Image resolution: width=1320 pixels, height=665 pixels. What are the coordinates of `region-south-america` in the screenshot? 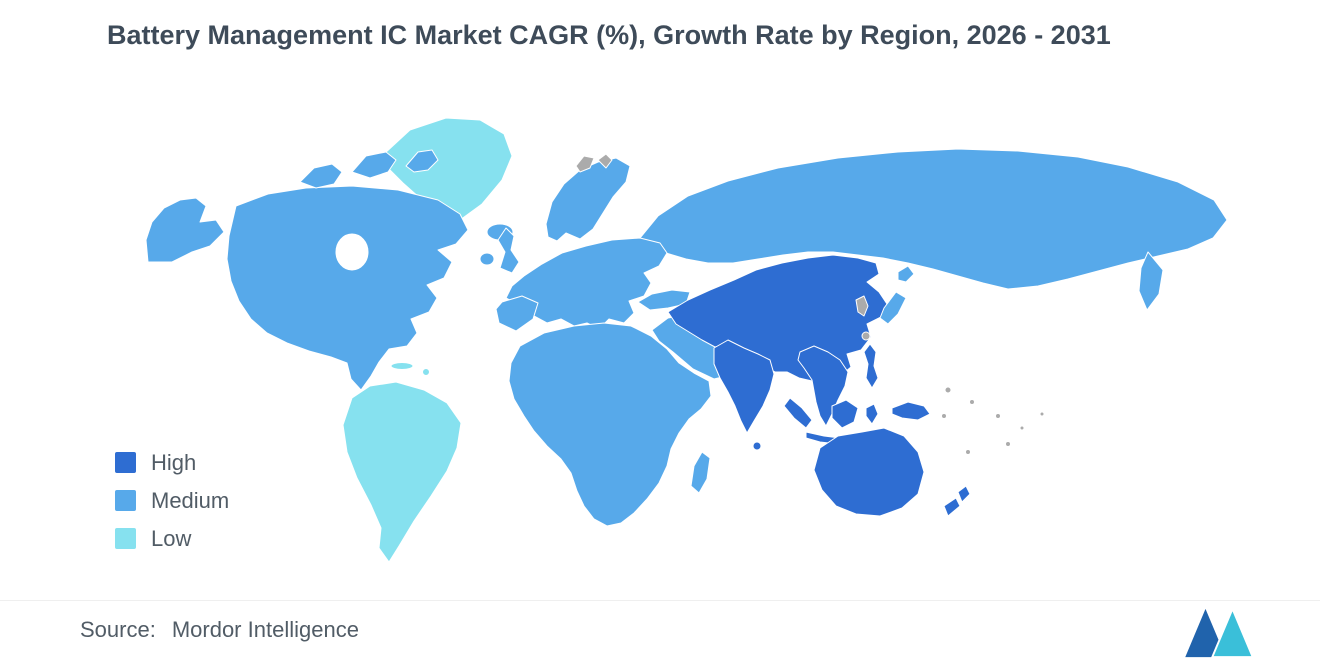 It's located at (402, 472).